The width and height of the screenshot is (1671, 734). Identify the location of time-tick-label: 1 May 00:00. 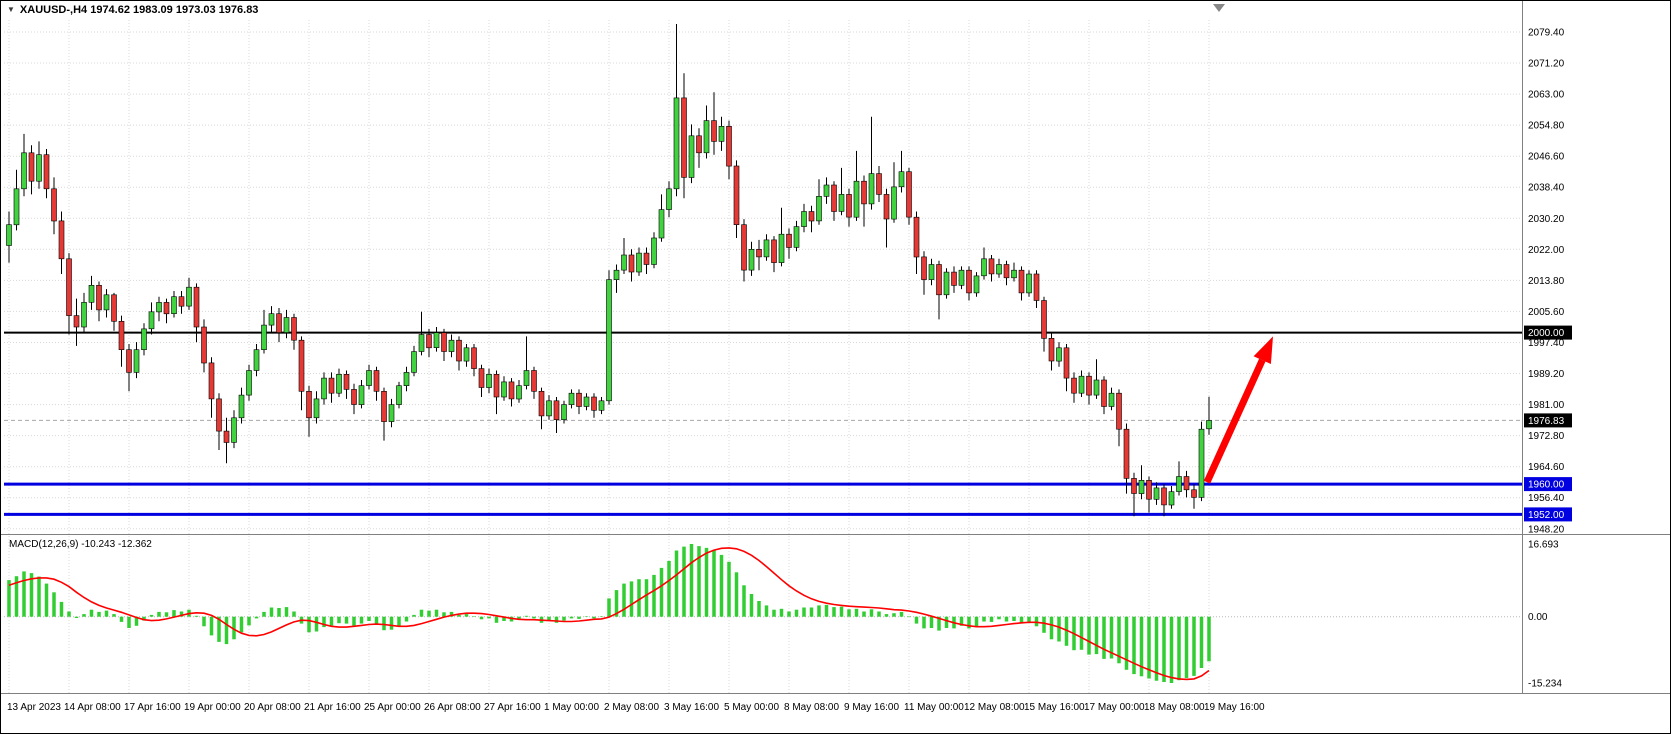
(571, 707).